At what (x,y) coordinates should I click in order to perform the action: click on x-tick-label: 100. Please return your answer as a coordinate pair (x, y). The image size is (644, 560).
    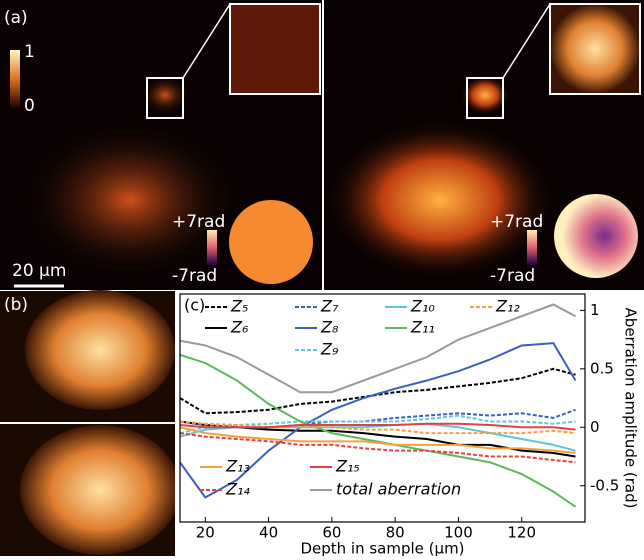
    Looking at the image, I should click on (458, 533).